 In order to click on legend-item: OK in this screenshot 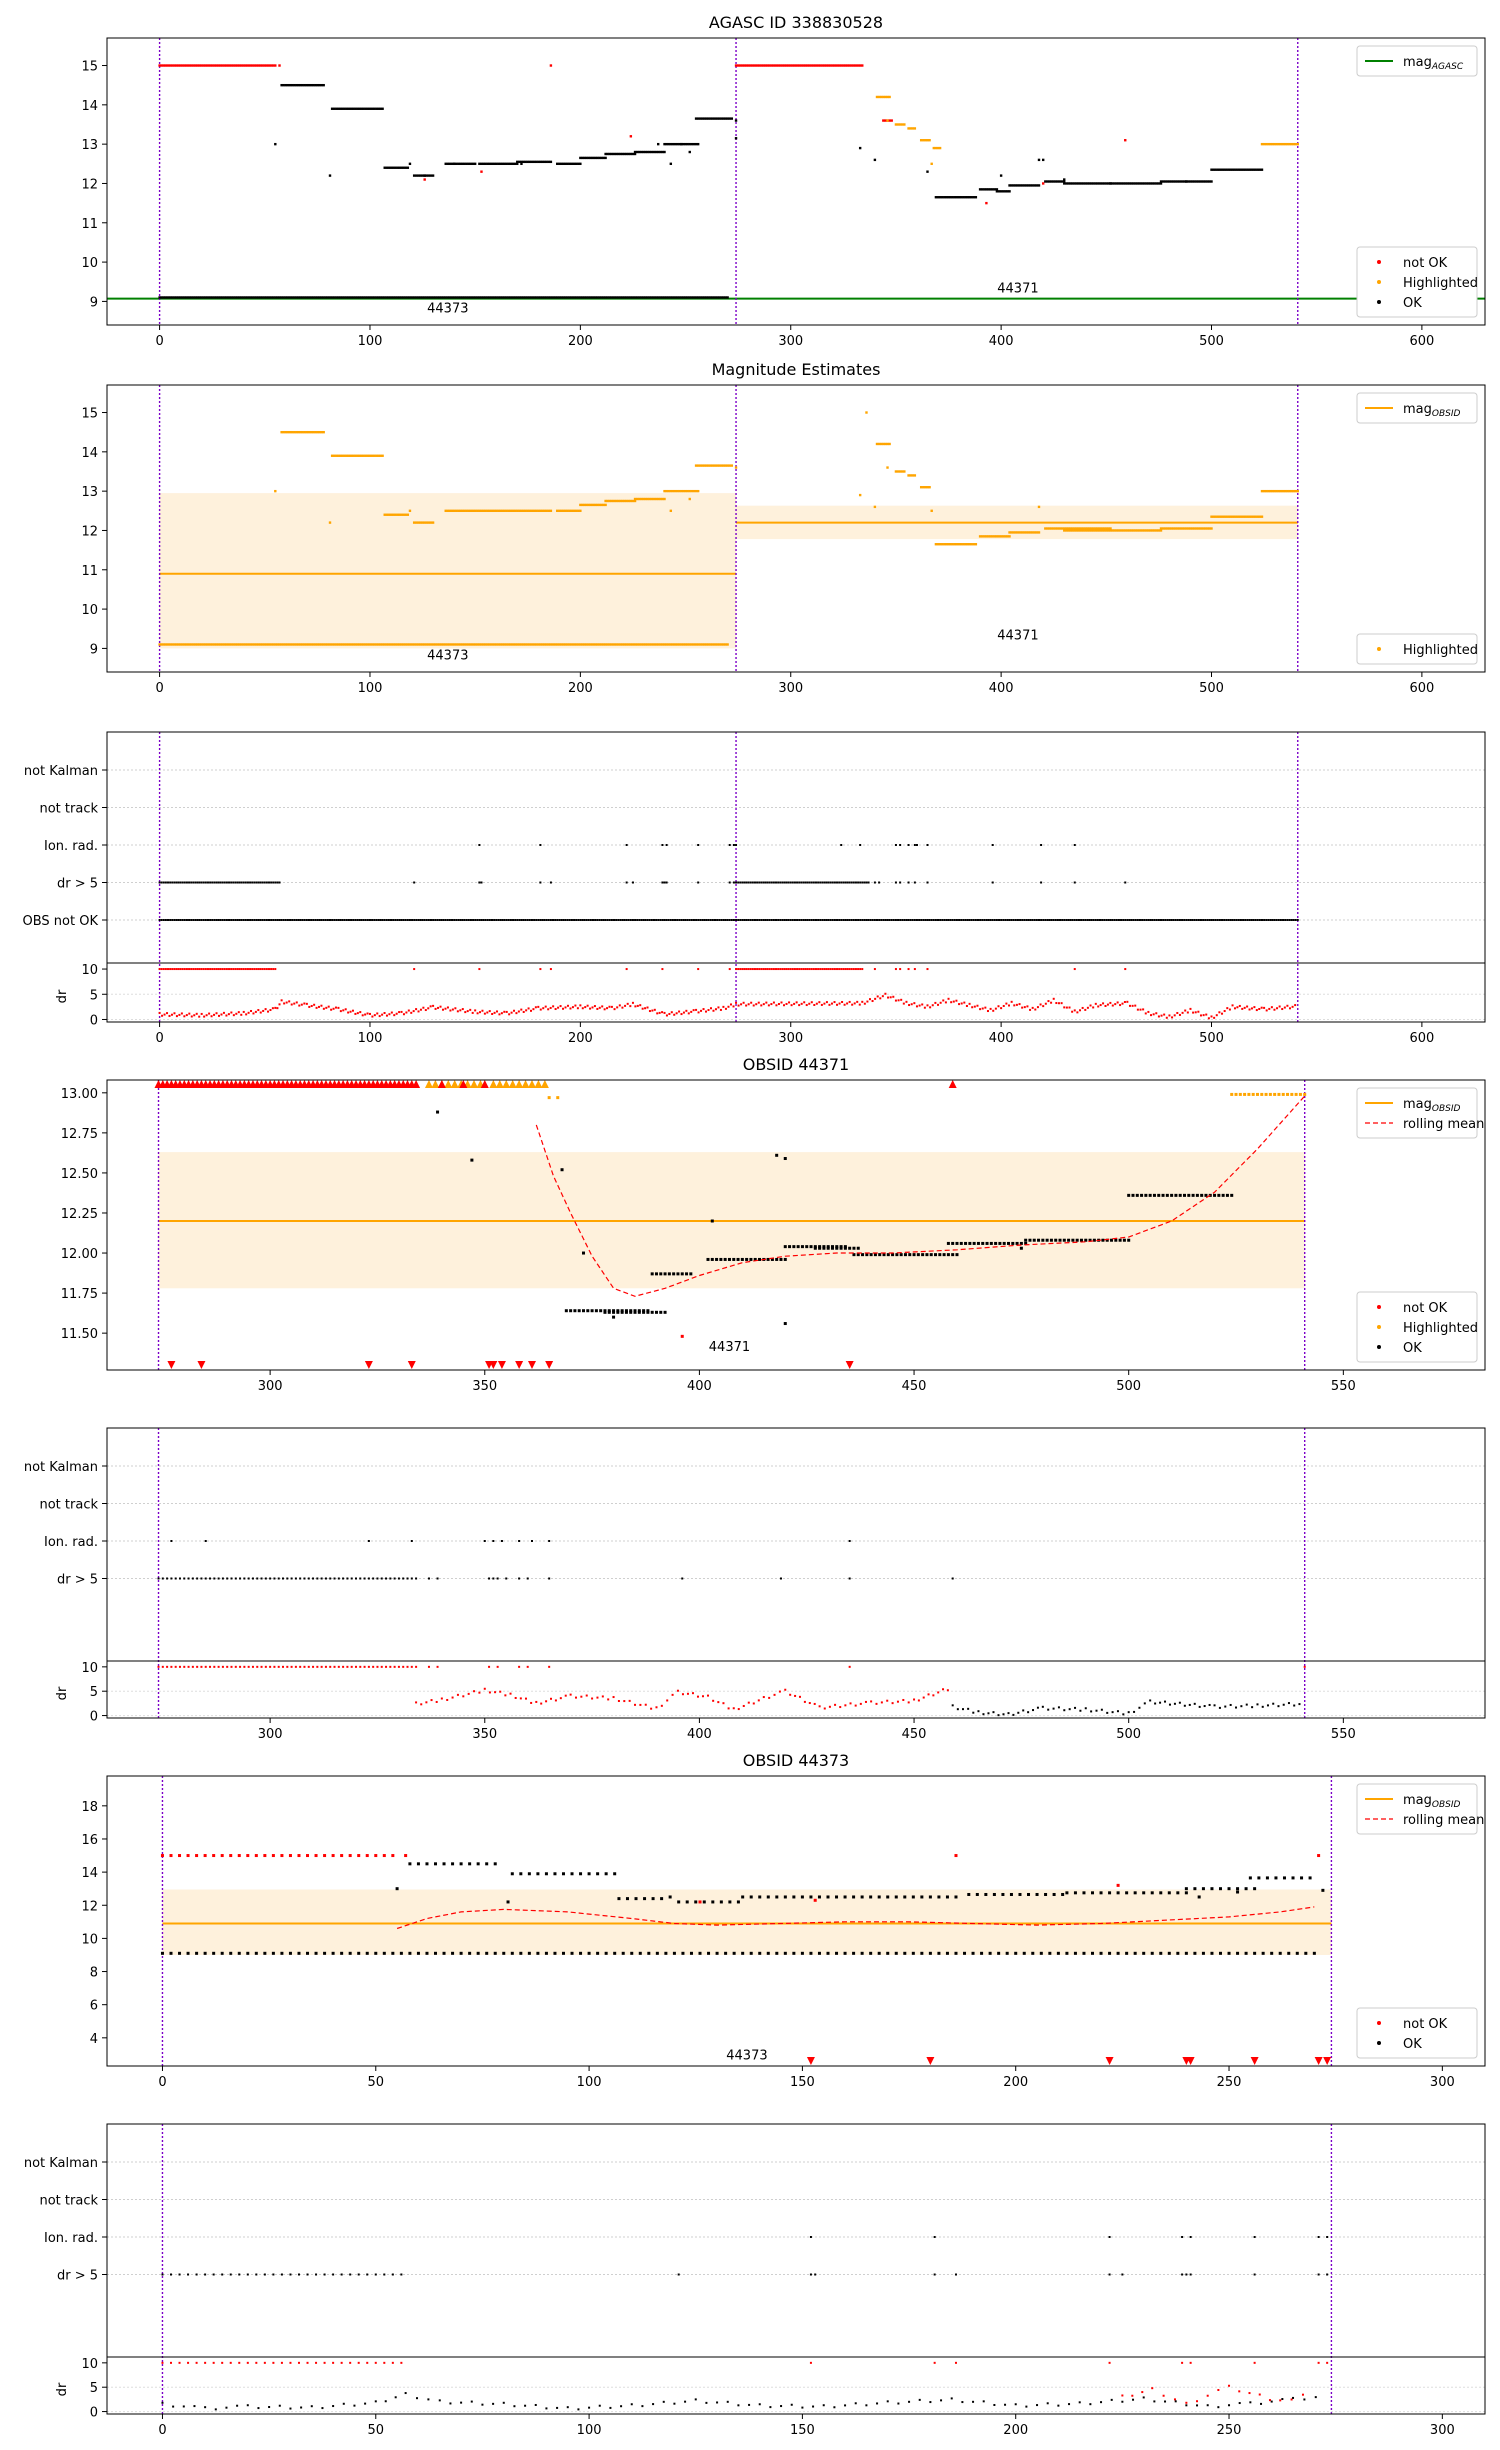, I will do `click(1399, 2044)`.